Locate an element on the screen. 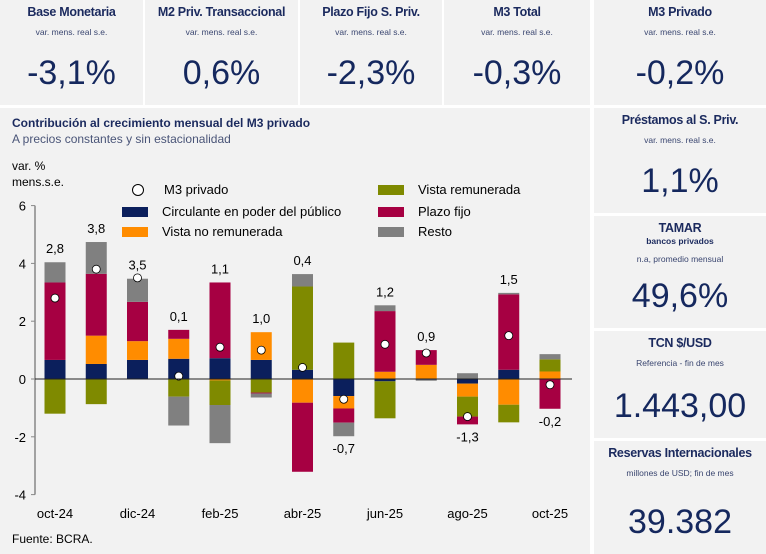 Image resolution: width=766 pixels, height=554 pixels. kpi-title: M3 Privado is located at coordinates (680, 12).